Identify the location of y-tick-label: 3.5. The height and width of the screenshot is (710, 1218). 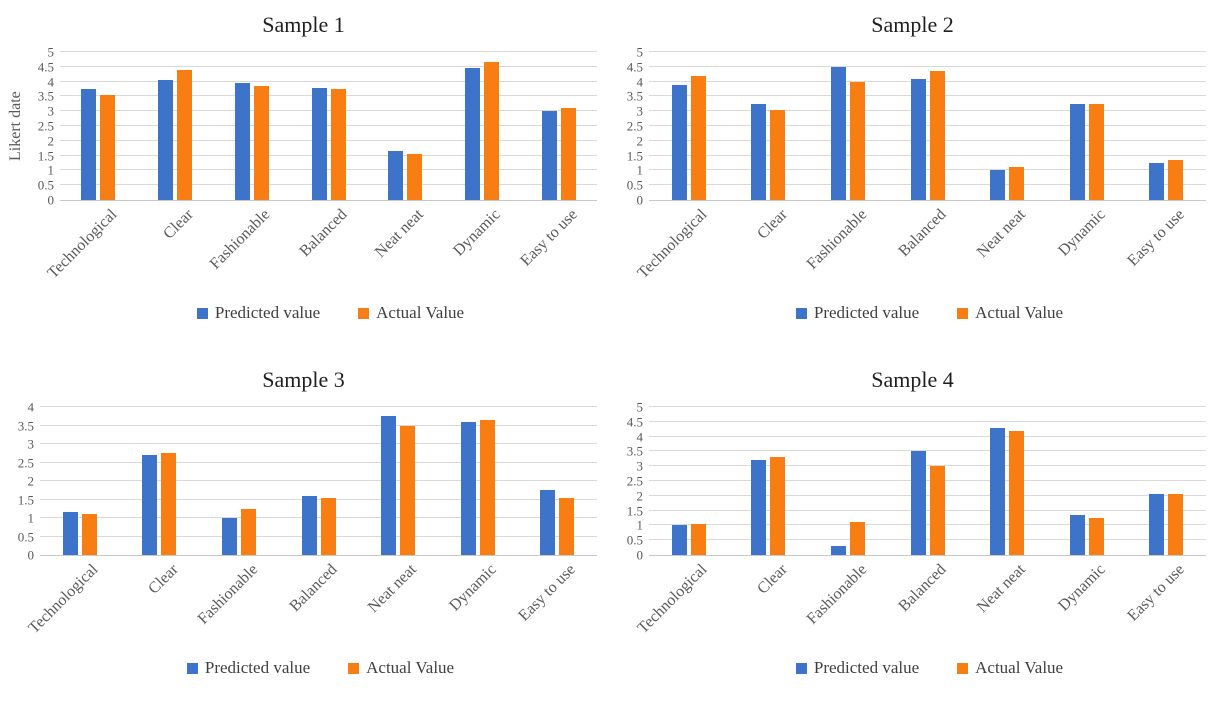
(634, 451).